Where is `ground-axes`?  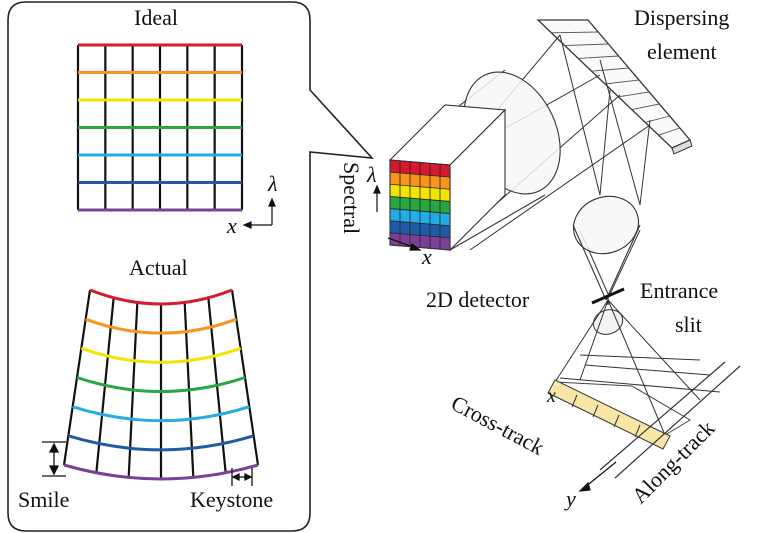 ground-axes is located at coordinates (597, 476).